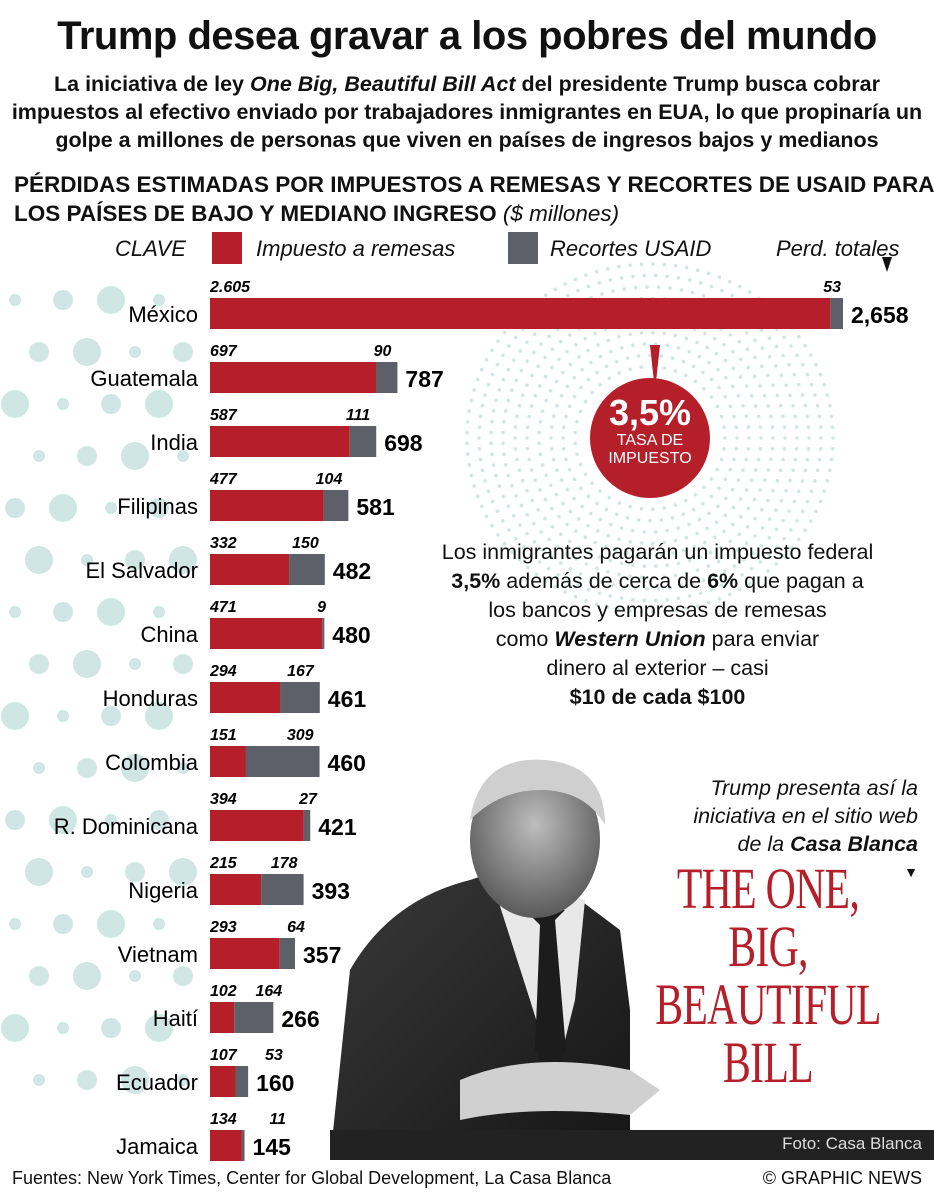  What do you see at coordinates (655, 363) in the screenshot?
I see `callout-pointer` at bounding box center [655, 363].